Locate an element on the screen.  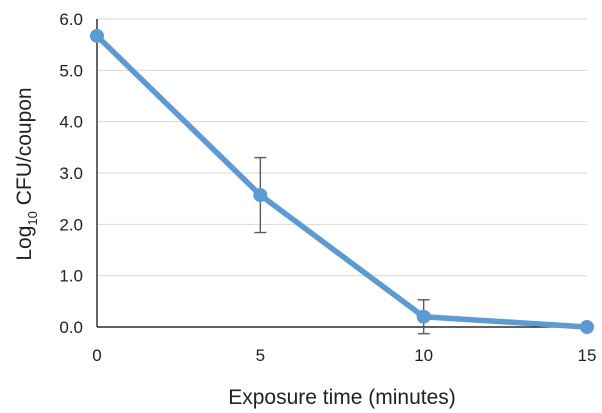
y-axis-title: Log10 CFU/coupon is located at coordinates (26, 173).